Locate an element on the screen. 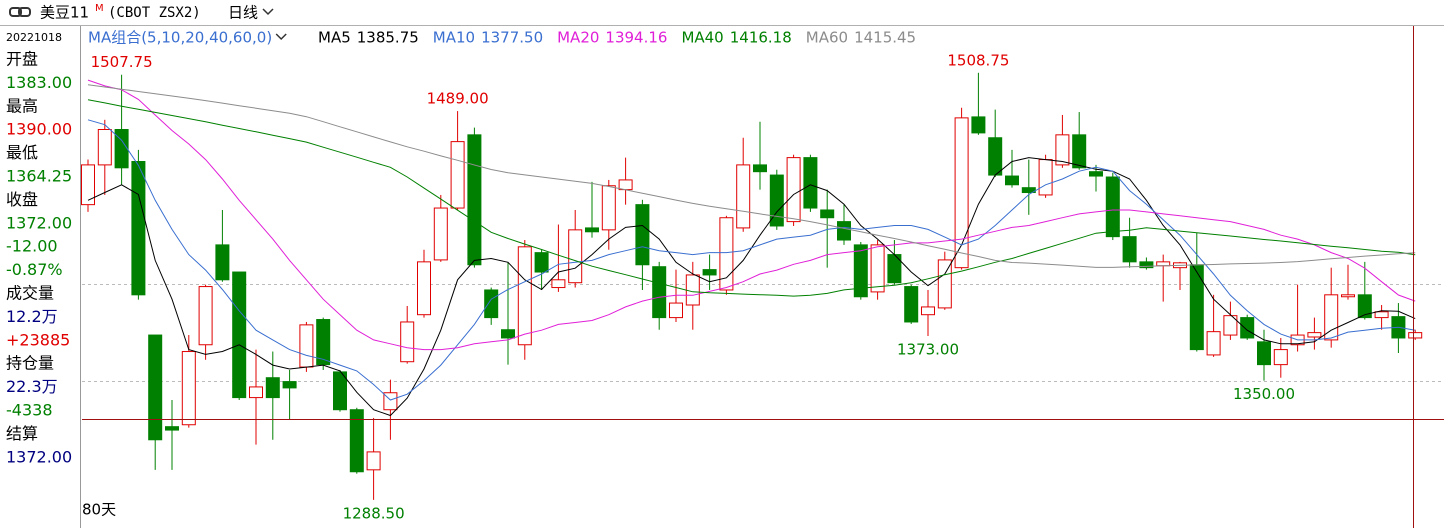 This screenshot has width=1444, height=528. legend-value: 1394.16 is located at coordinates (636, 38).